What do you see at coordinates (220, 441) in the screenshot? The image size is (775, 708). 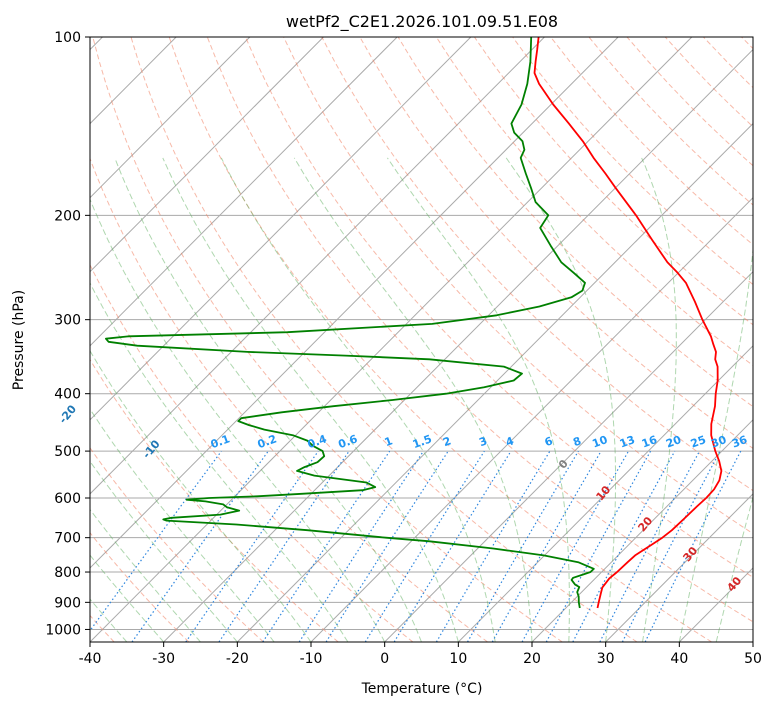 I see `mixing-ratio-label: 0.1` at bounding box center [220, 441].